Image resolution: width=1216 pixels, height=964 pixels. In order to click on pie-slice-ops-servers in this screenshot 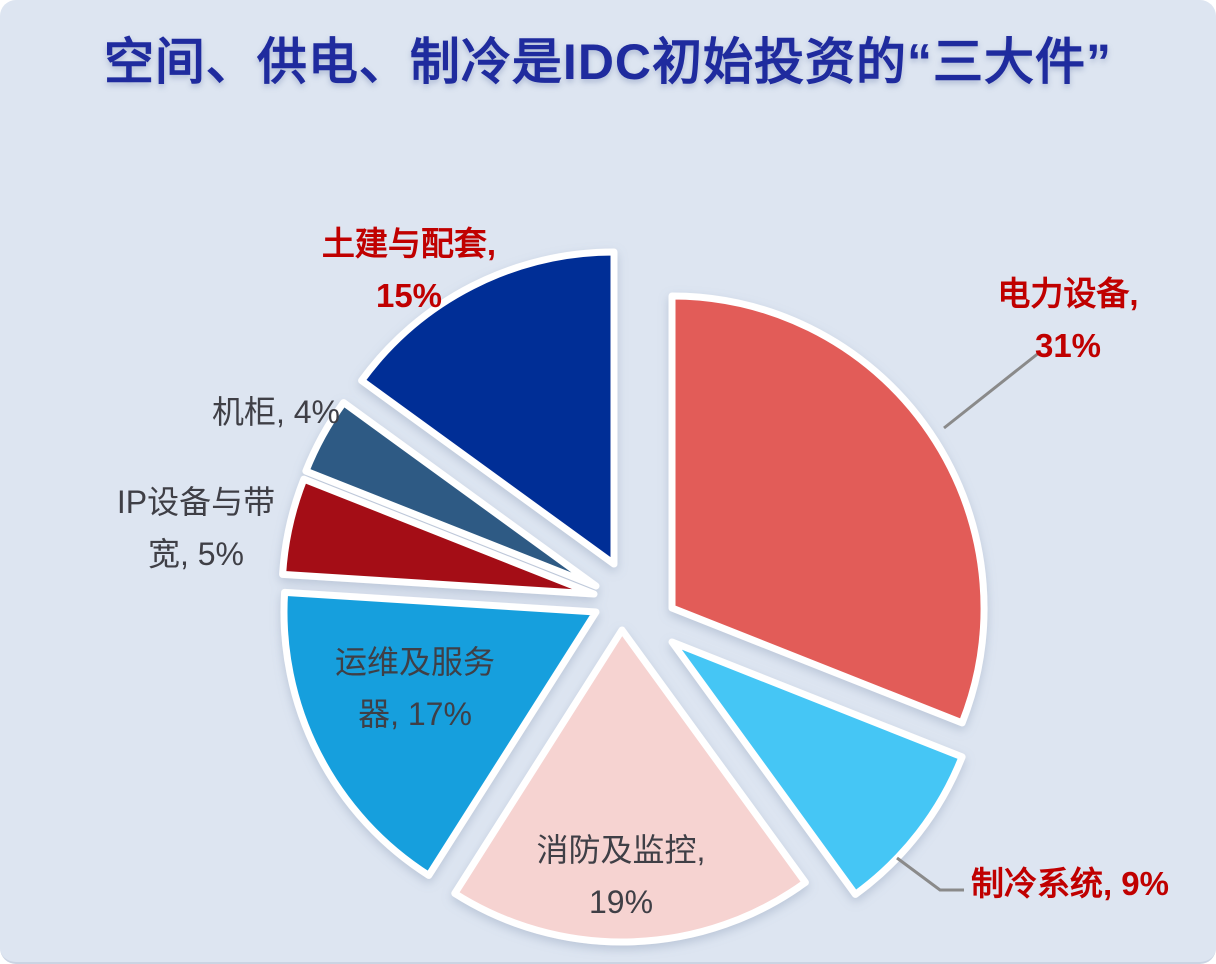, I will do `click(440, 733)`.